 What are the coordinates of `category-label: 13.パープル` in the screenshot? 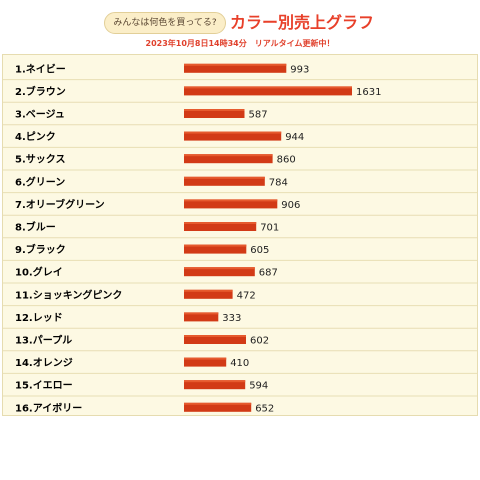 It's located at (43, 340).